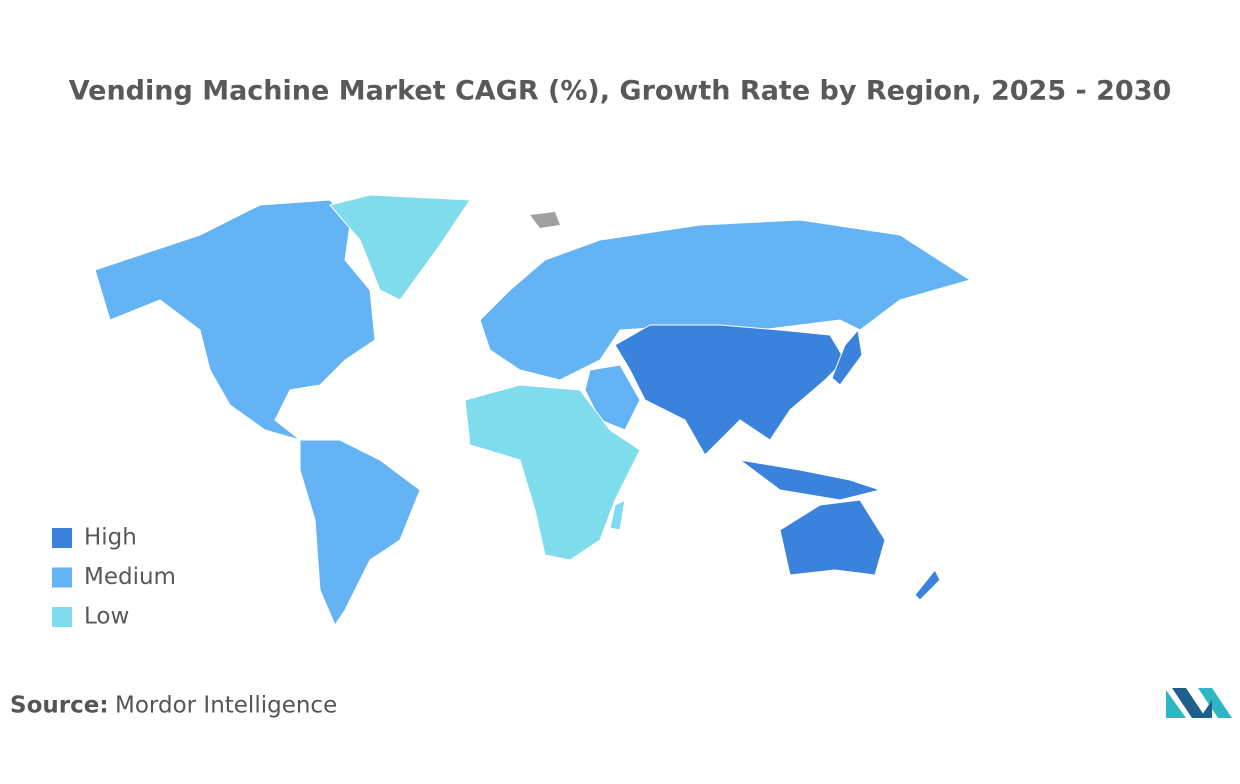  What do you see at coordinates (725, 300) in the screenshot?
I see `europe-russia` at bounding box center [725, 300].